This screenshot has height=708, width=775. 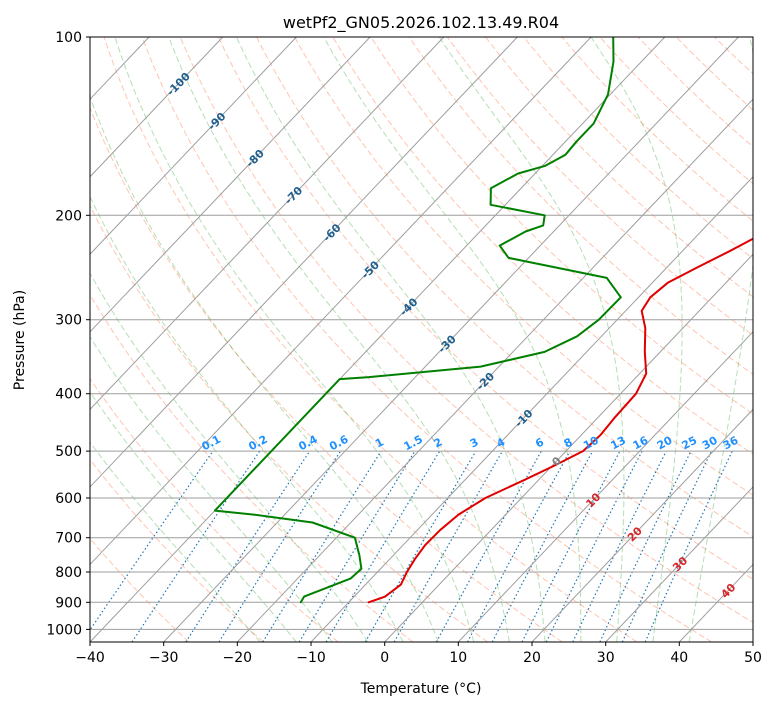 What do you see at coordinates (68, 452) in the screenshot?
I see `y-tick-label: 500` at bounding box center [68, 452].